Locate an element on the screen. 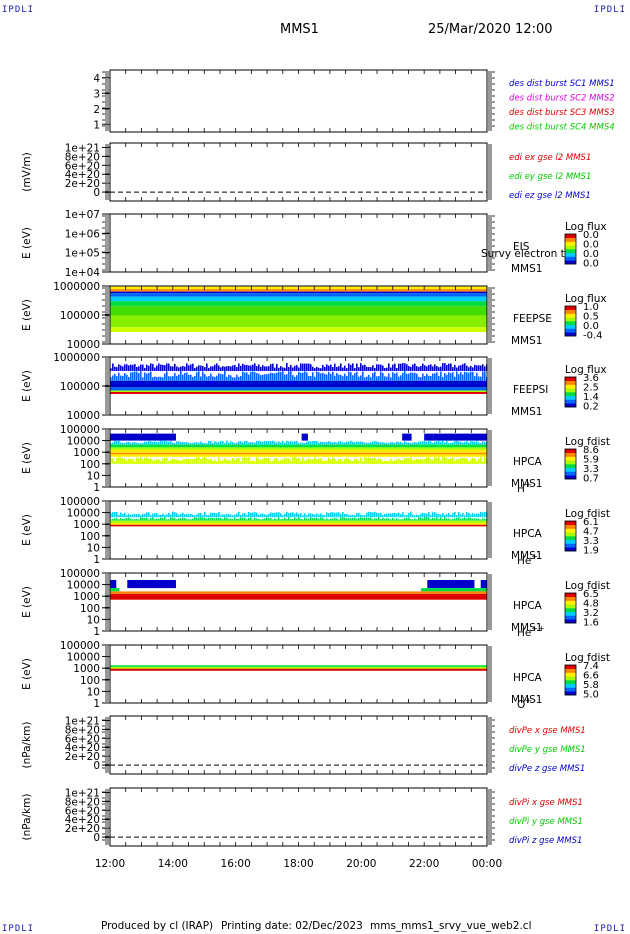 The width and height of the screenshot is (630, 934). heatmap-band-p4 is located at coordinates (298, 321).